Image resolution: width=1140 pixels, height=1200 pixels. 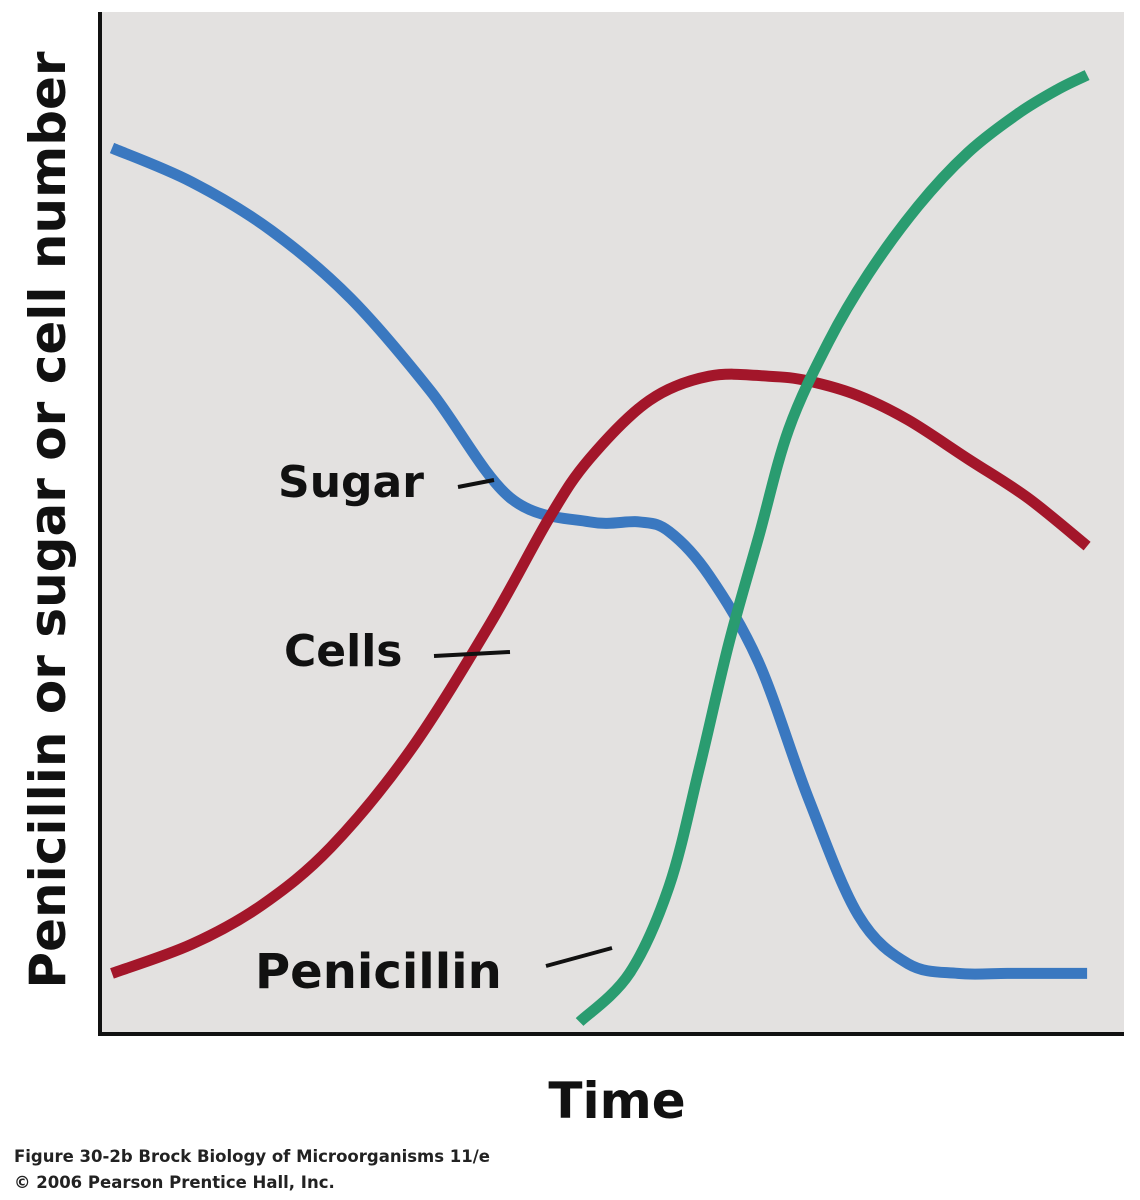 What do you see at coordinates (476, 483) in the screenshot?
I see `leader-line-sugar` at bounding box center [476, 483].